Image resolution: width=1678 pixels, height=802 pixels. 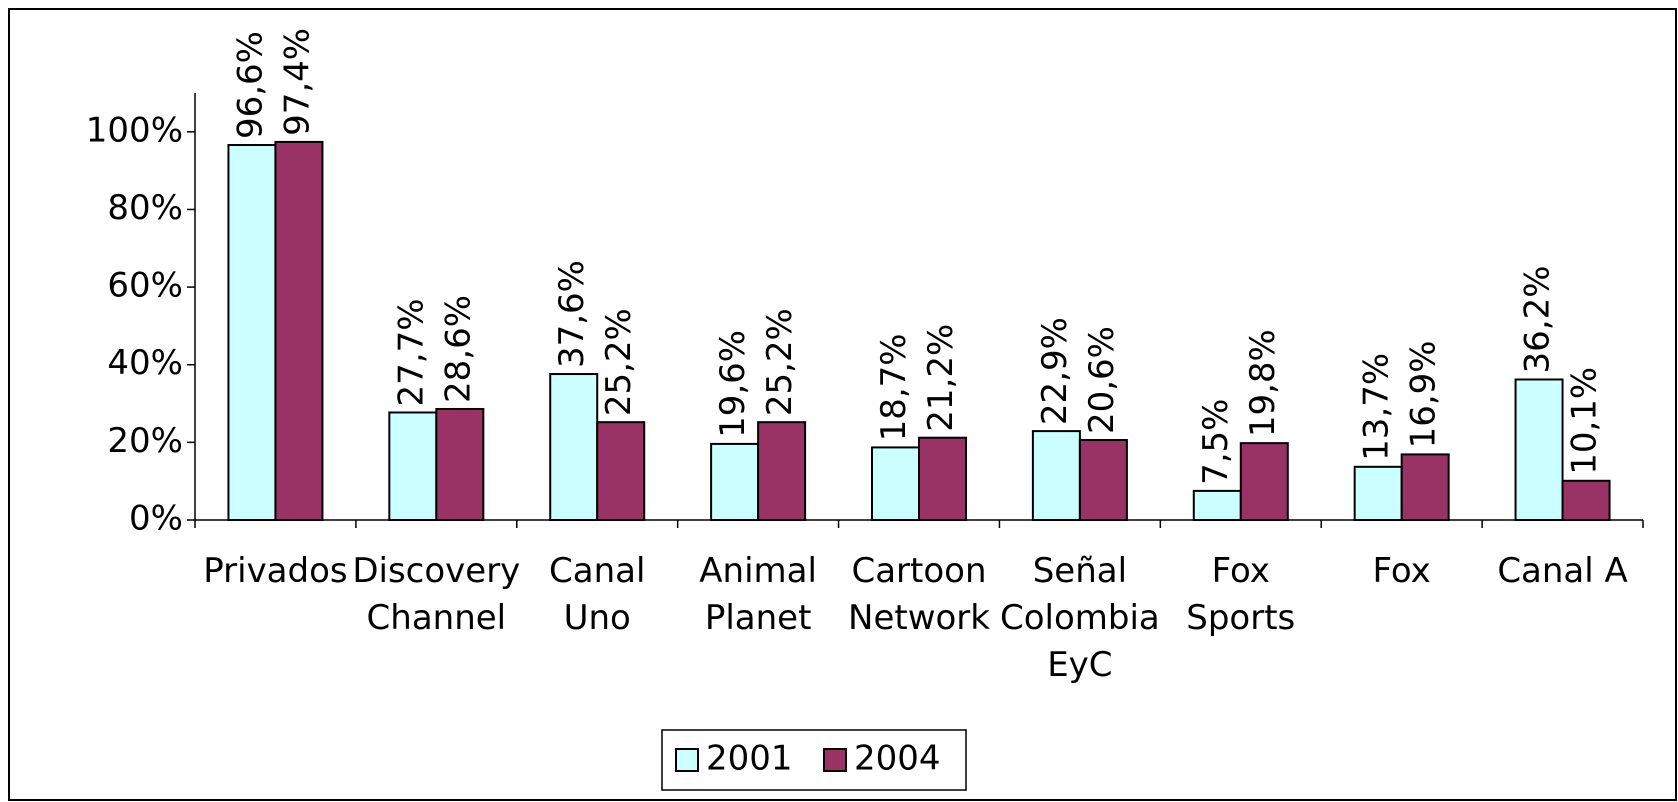 What do you see at coordinates (749, 759) in the screenshot?
I see `legend-label: 2001` at bounding box center [749, 759].